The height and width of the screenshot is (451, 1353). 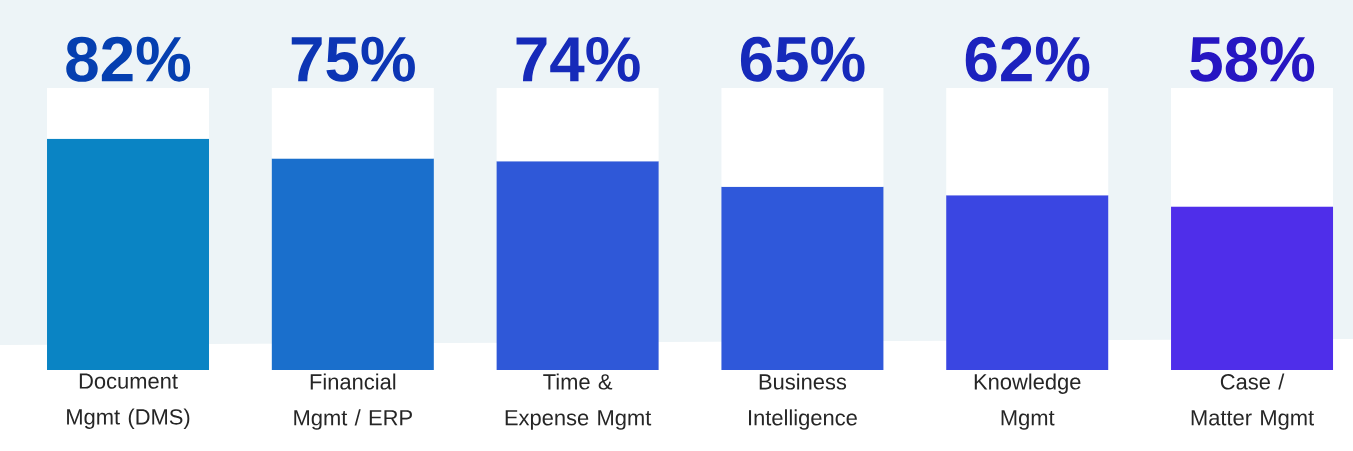 I want to click on x-tick-label: Time & Expense Mgmt, so click(x=578, y=401).